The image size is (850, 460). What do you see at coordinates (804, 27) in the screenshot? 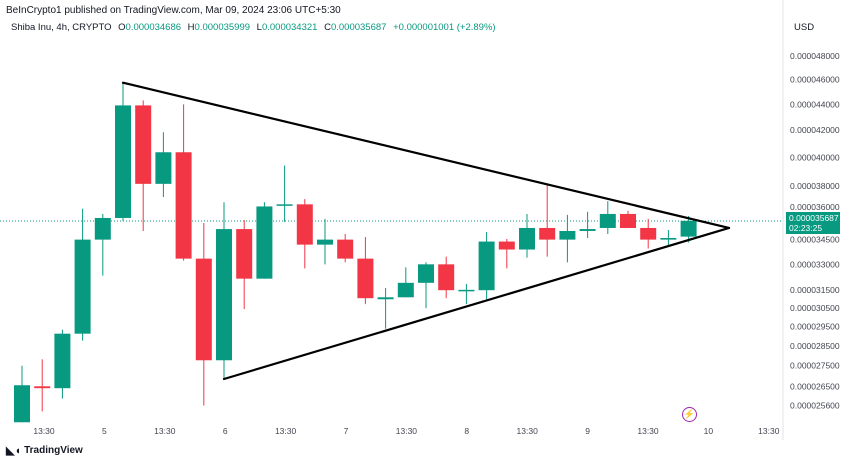
I see `currency-label: USD` at bounding box center [804, 27].